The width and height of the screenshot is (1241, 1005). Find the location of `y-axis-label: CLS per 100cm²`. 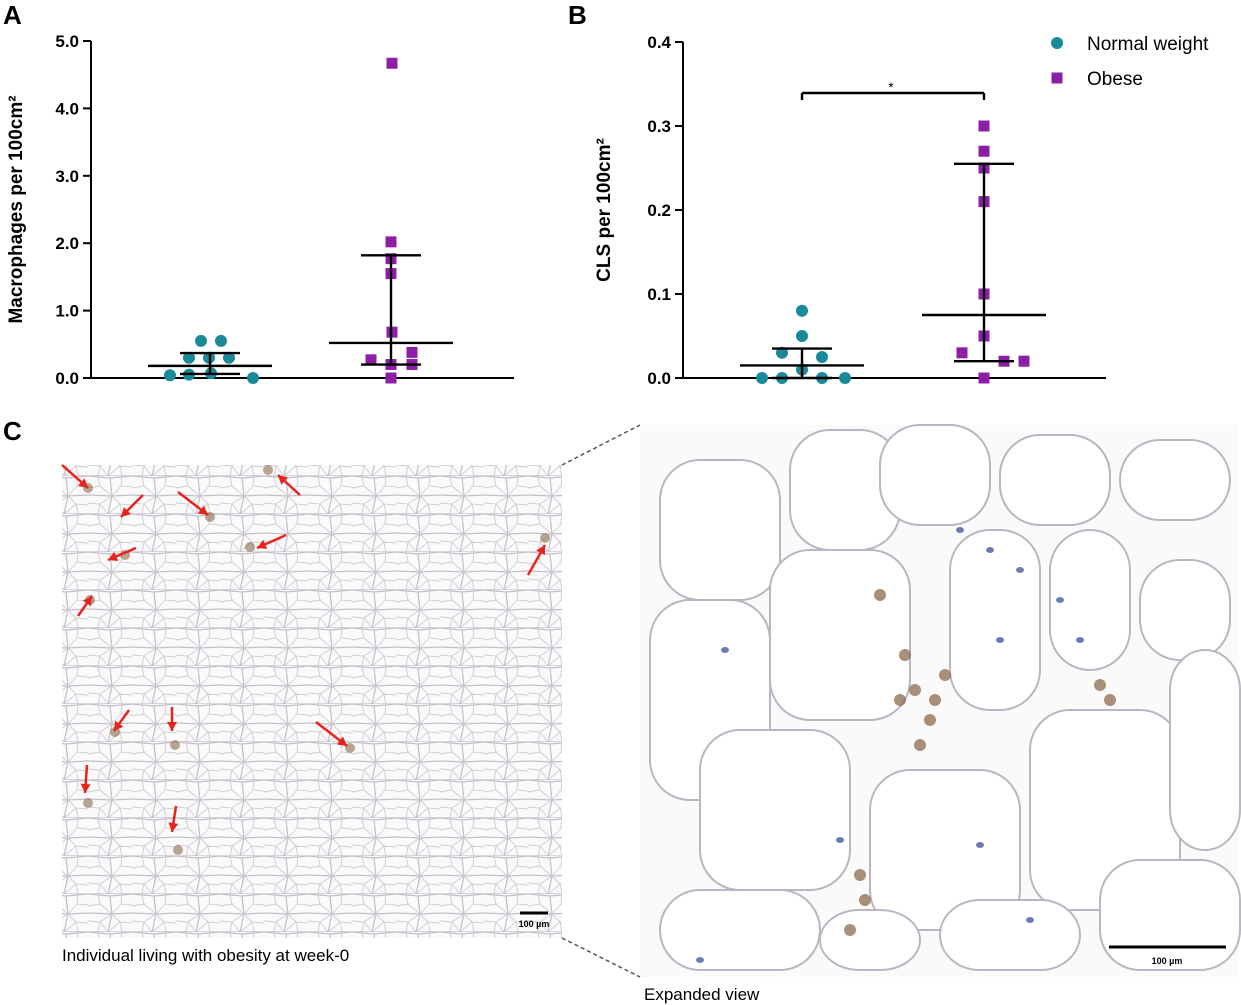

y-axis-label: CLS per 100cm² is located at coordinates (604, 210).